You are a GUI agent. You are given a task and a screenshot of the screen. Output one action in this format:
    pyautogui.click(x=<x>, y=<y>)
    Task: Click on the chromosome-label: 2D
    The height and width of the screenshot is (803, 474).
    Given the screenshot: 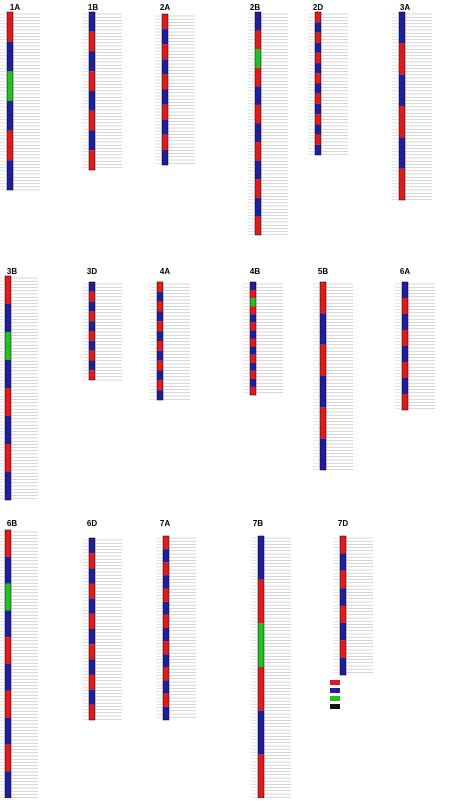 What is the action you would take?
    pyautogui.click(x=318, y=7)
    